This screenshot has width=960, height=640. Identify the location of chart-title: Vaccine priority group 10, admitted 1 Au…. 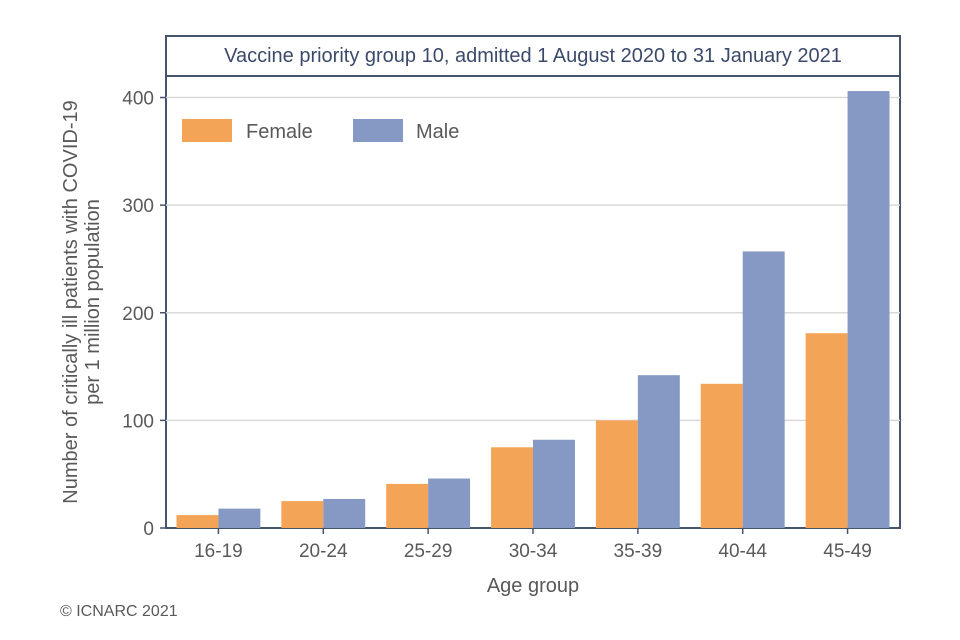
(533, 56).